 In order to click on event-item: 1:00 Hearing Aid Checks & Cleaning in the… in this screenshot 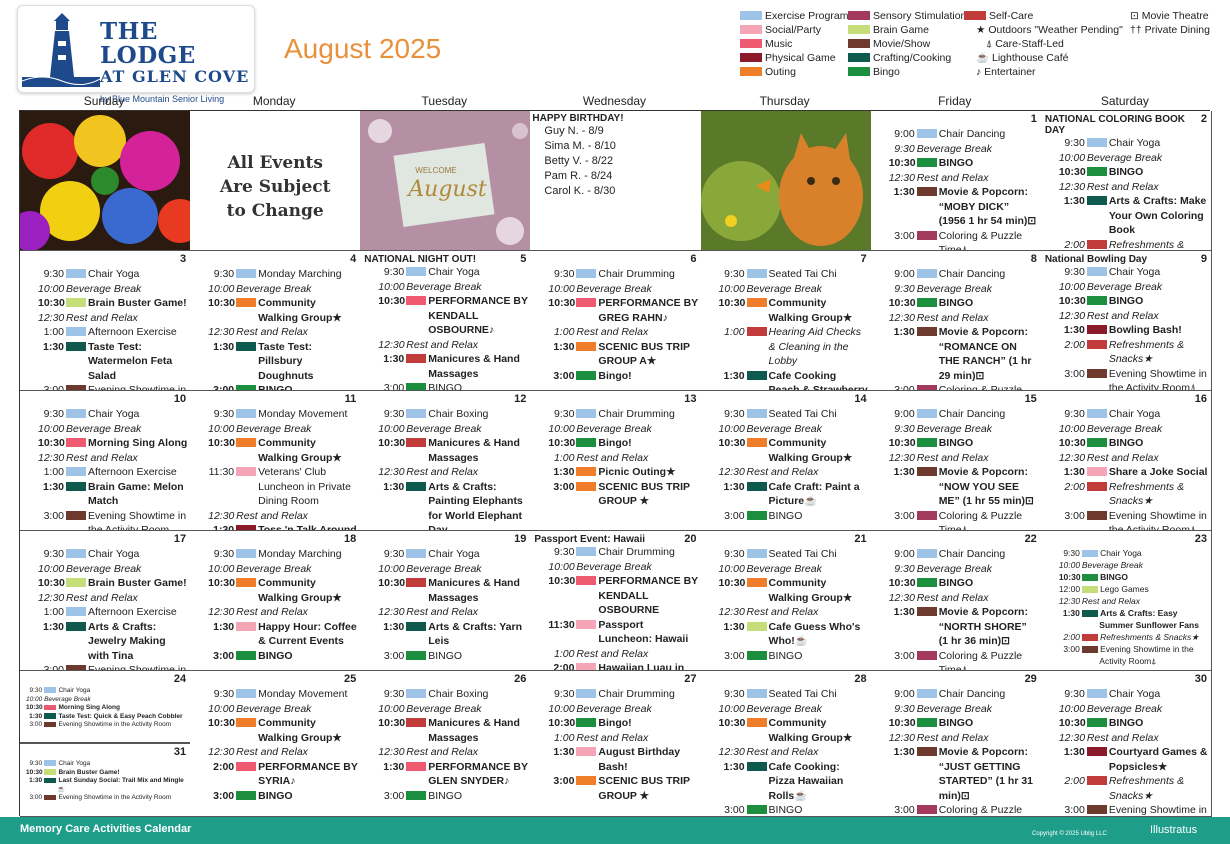, I will do `click(786, 347)`.